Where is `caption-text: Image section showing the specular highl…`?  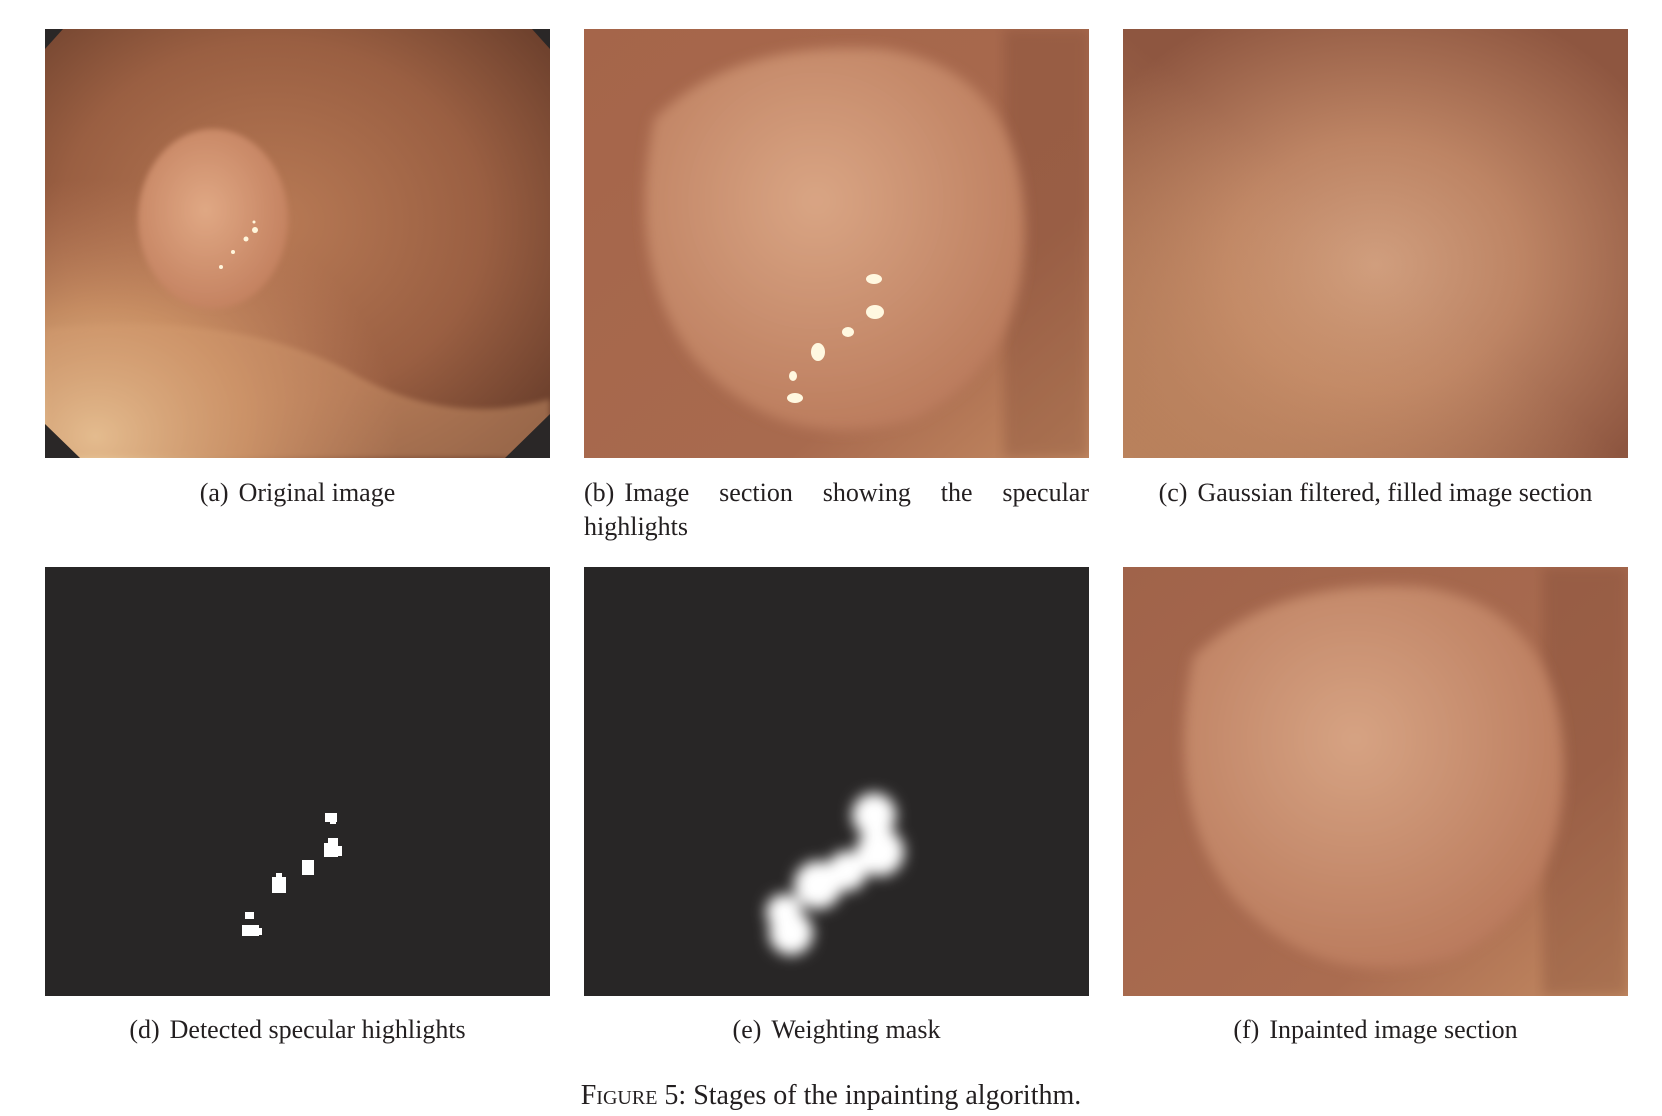
caption-text: Image section showing the specular highl… is located at coordinates (836, 509).